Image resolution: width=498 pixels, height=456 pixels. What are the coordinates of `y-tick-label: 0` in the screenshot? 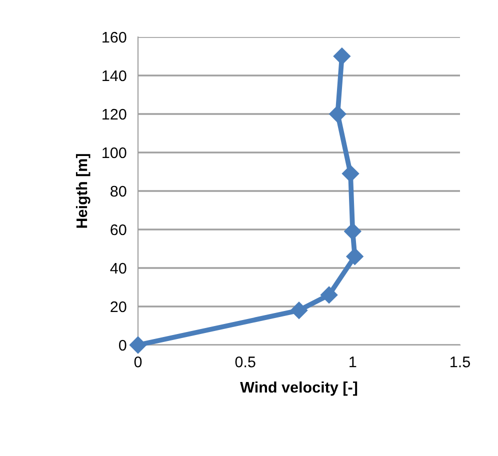 It's located at (122, 345).